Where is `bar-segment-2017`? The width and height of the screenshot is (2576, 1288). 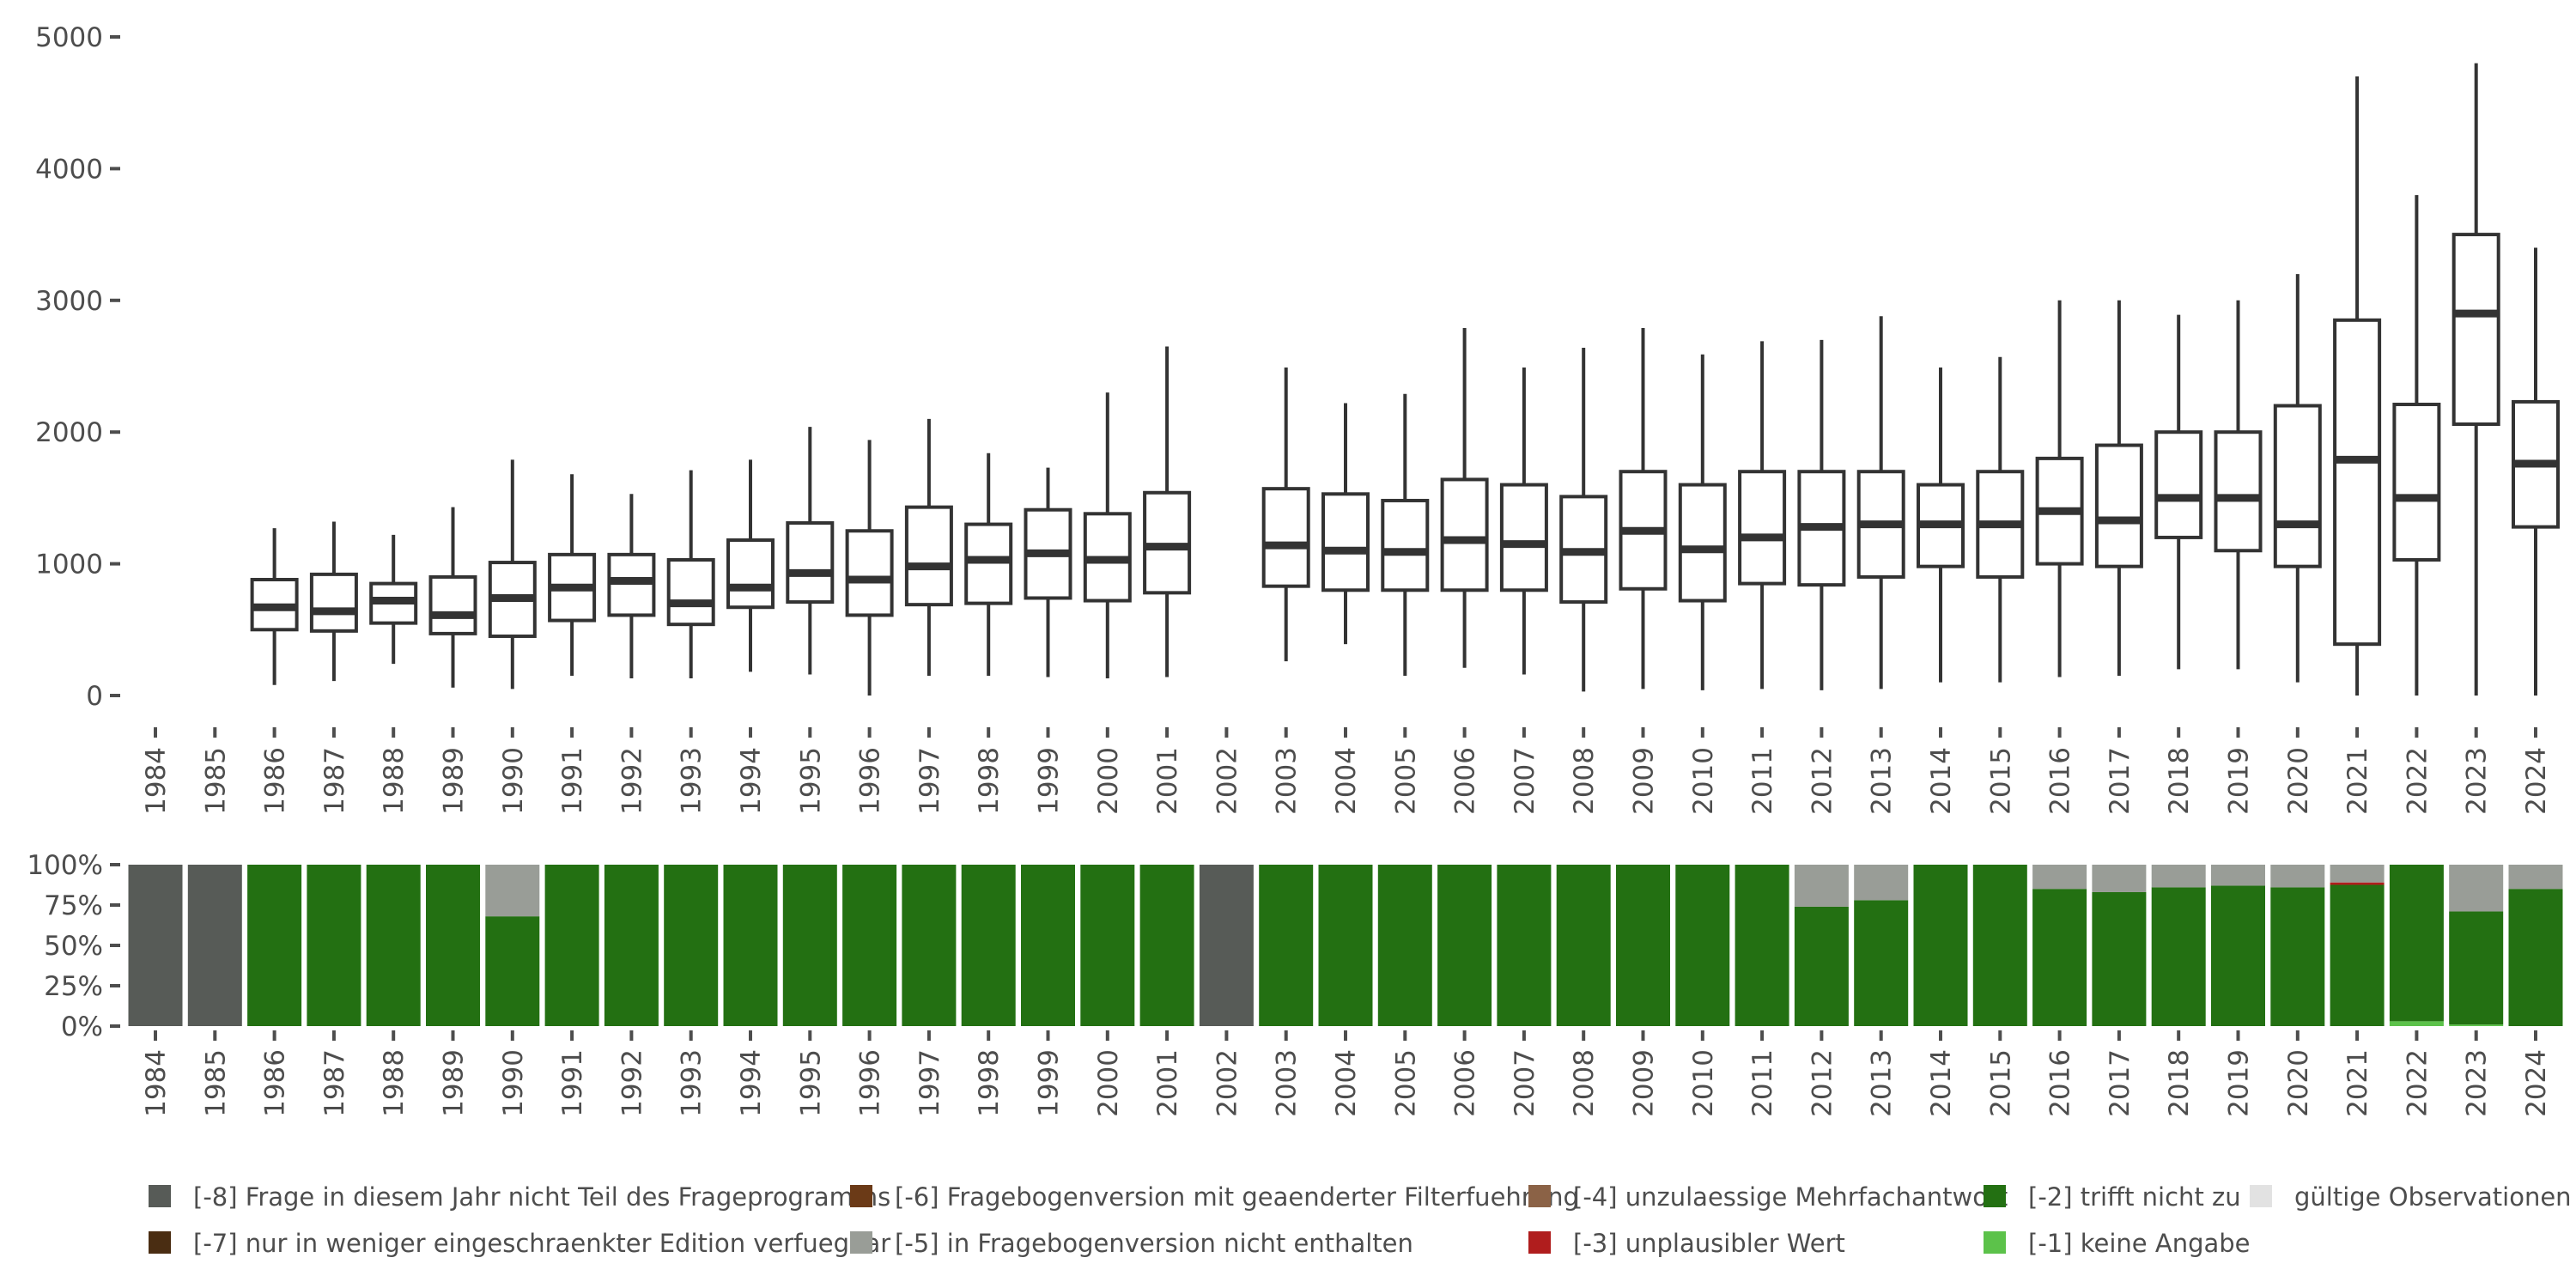 bar-segment-2017 is located at coordinates (2119, 958).